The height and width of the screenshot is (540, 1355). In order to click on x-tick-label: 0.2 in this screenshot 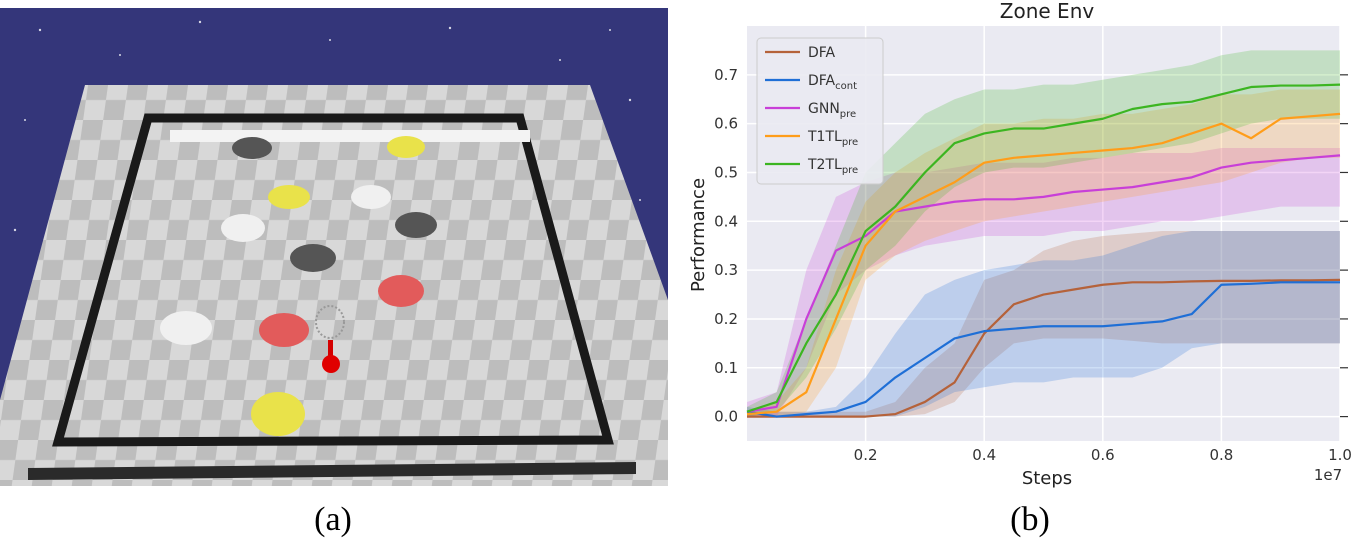, I will do `click(866, 455)`.